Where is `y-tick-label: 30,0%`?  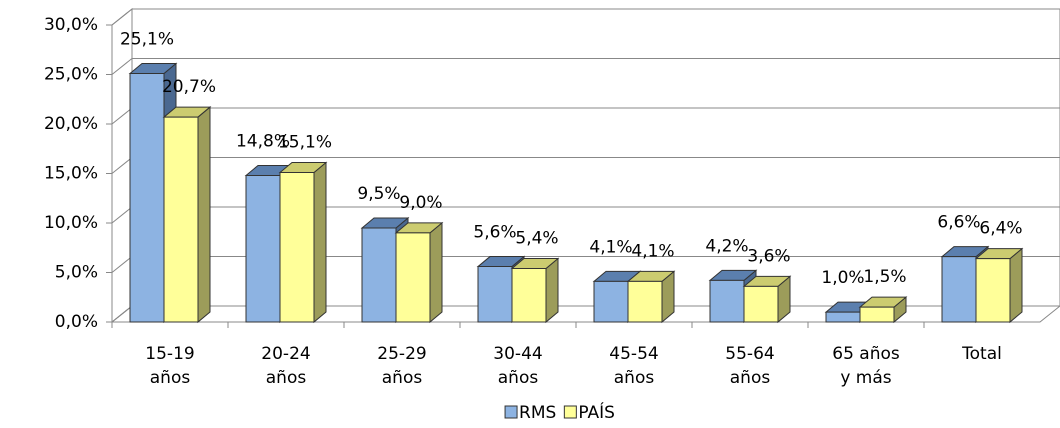
y-tick-label: 30,0% is located at coordinates (71, 25).